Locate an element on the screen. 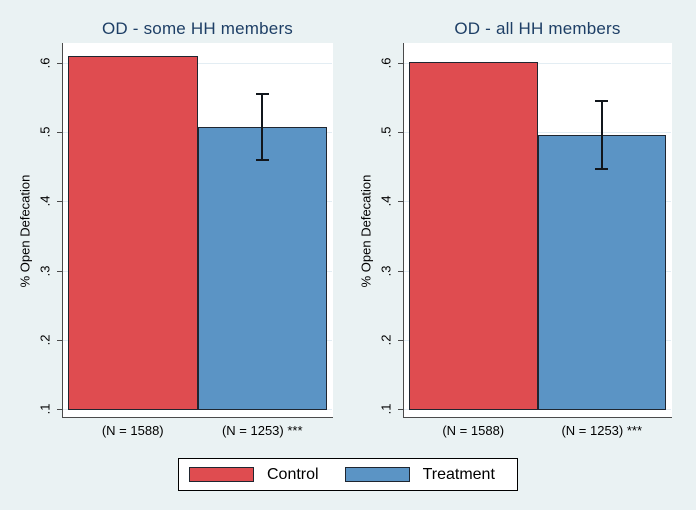 The image size is (696, 510). legend: Control Treatment is located at coordinates (348, 474).